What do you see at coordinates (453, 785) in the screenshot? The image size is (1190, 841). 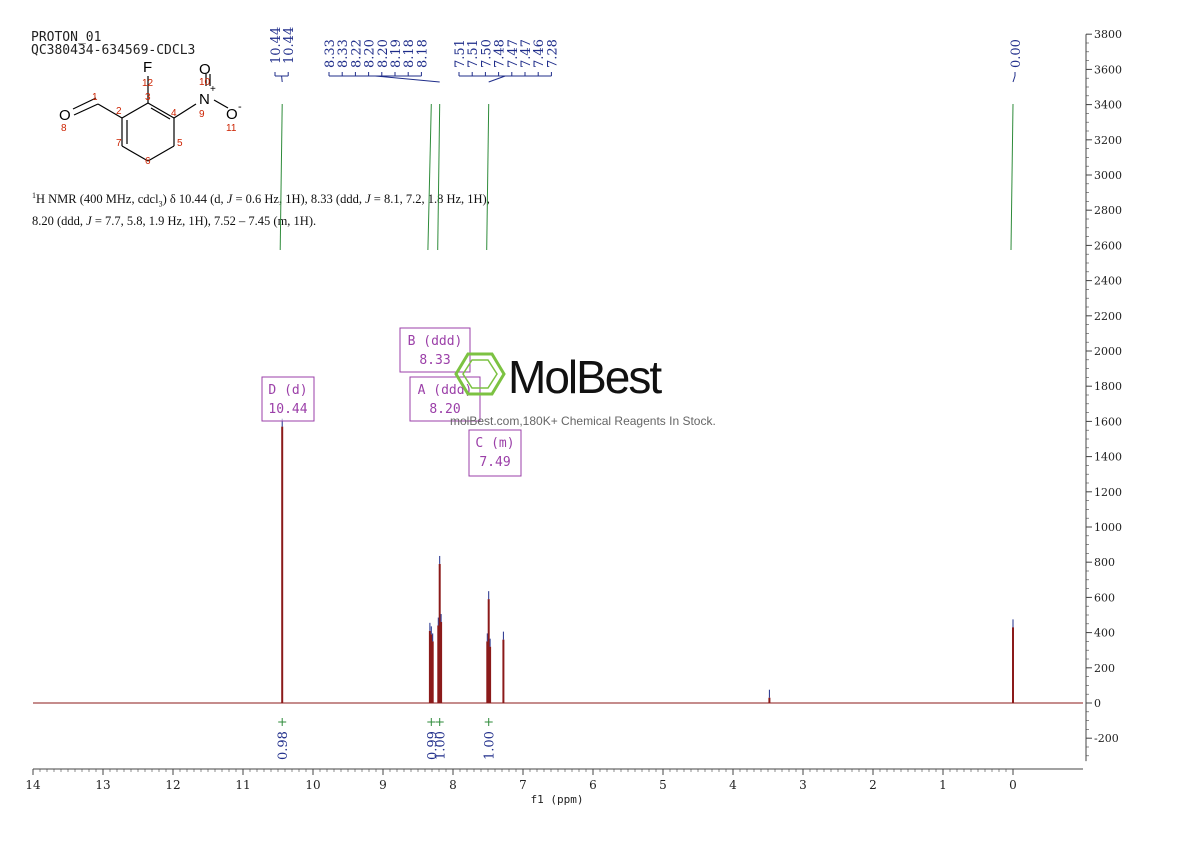 I see `x-tick-label: 8` at bounding box center [453, 785].